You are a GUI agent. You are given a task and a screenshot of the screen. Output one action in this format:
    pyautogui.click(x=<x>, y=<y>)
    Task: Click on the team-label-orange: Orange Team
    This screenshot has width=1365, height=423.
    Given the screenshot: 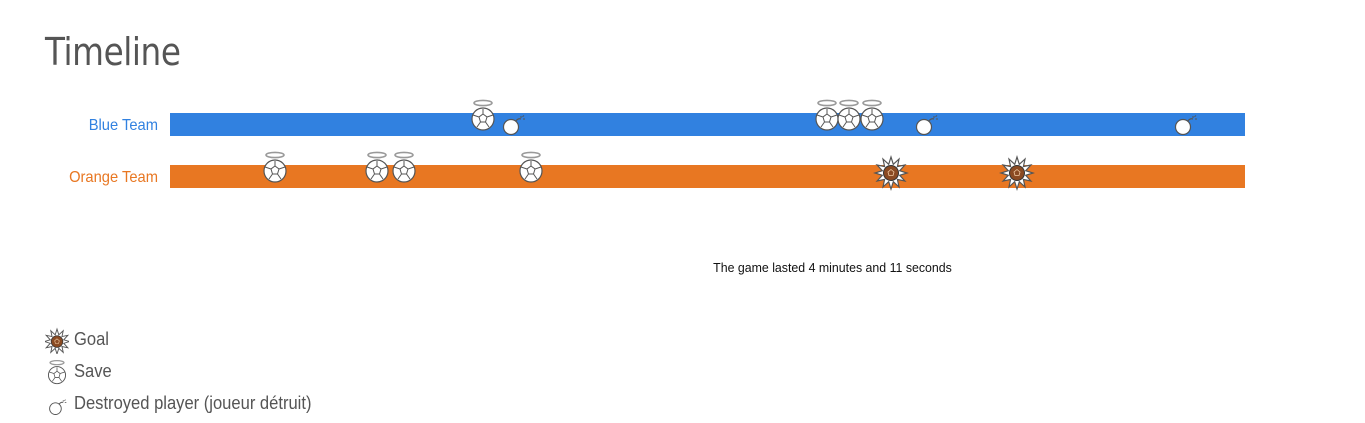 What is the action you would take?
    pyautogui.click(x=113, y=177)
    